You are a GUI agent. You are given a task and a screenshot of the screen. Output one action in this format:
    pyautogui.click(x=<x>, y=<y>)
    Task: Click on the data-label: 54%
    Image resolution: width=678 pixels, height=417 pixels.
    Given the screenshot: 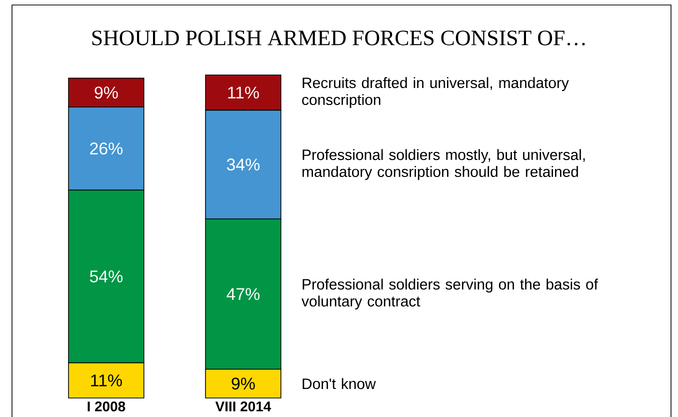 What is the action you would take?
    pyautogui.click(x=106, y=276)
    